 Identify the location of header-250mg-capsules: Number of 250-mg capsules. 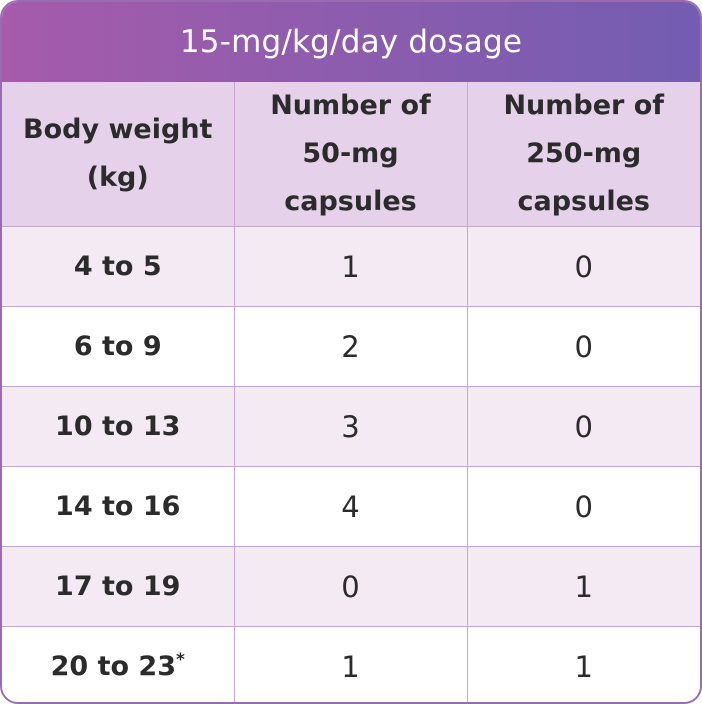
(583, 154).